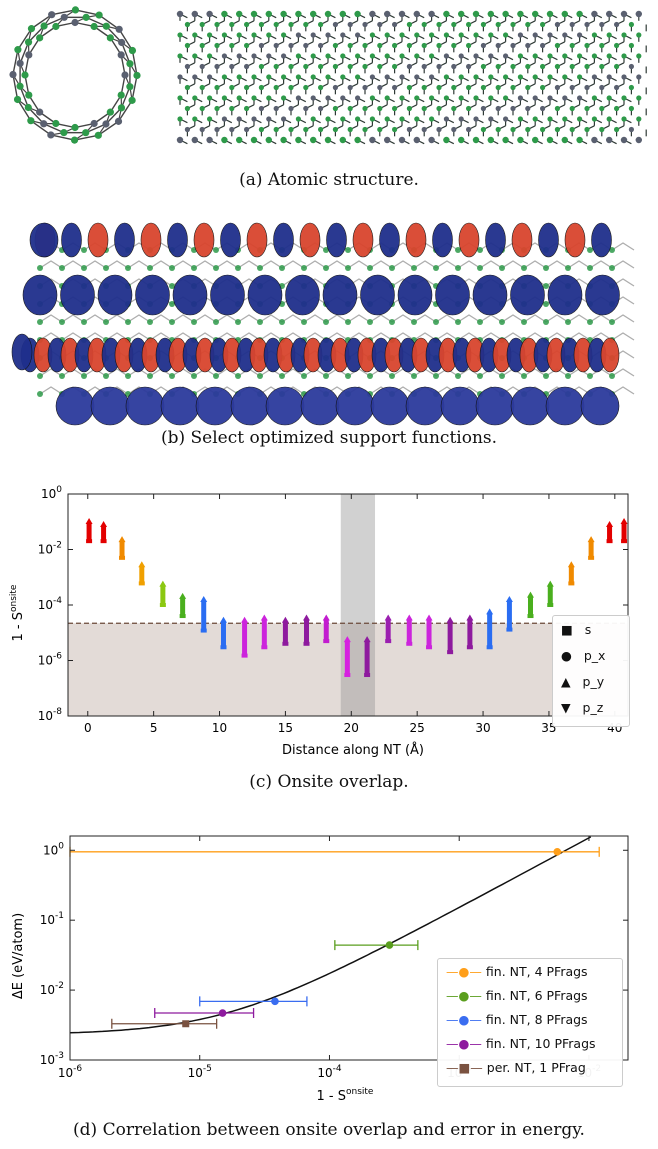  I want to click on x-tick-label: 10⁻⁴, so click(329, 1072).